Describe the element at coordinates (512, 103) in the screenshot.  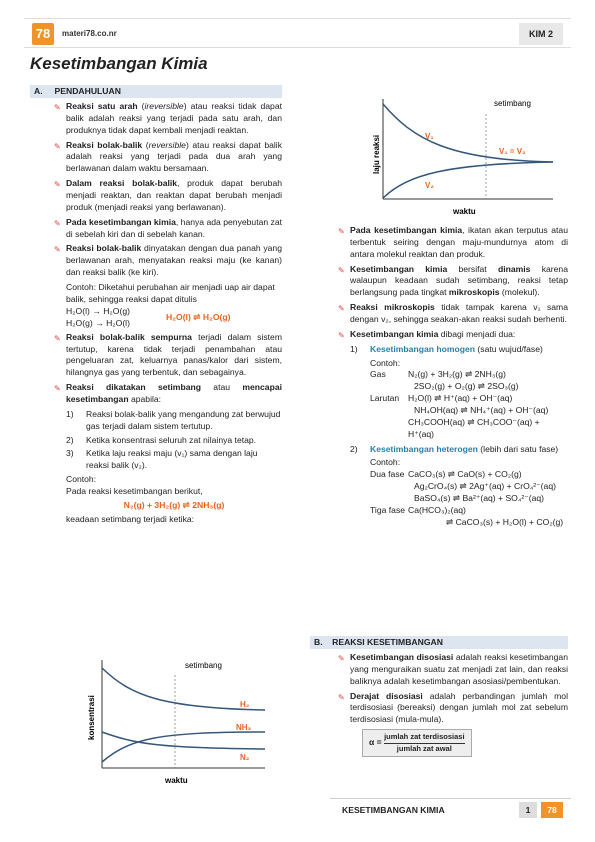
I see `rate-chart-setimbang: setimbang` at that location.